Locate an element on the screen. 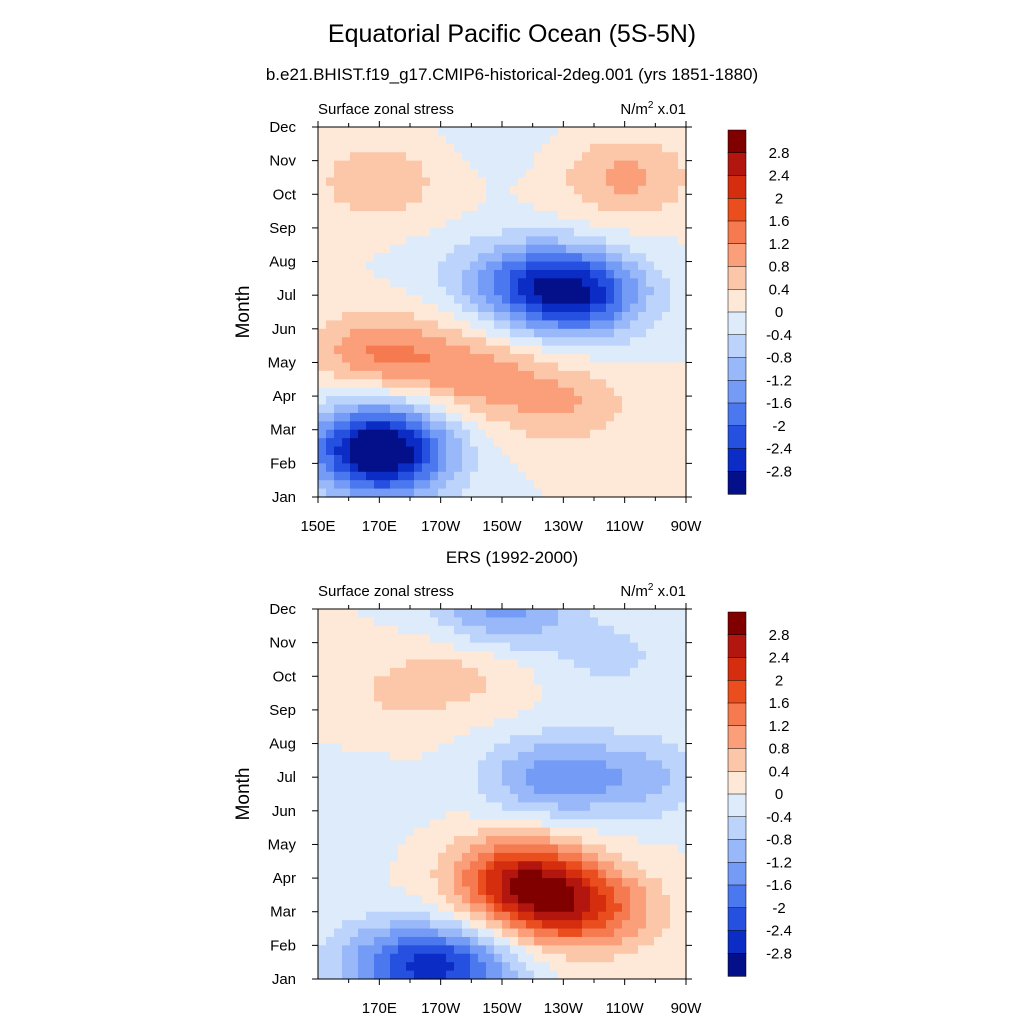  y-axis-title: Month is located at coordinates (243, 794).